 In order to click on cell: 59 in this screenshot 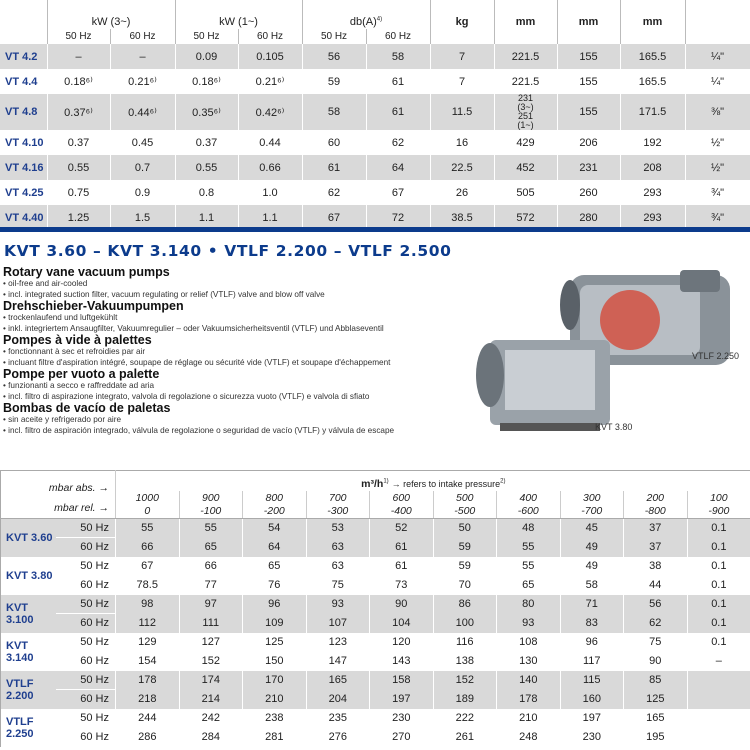, I will do `click(465, 547)`.